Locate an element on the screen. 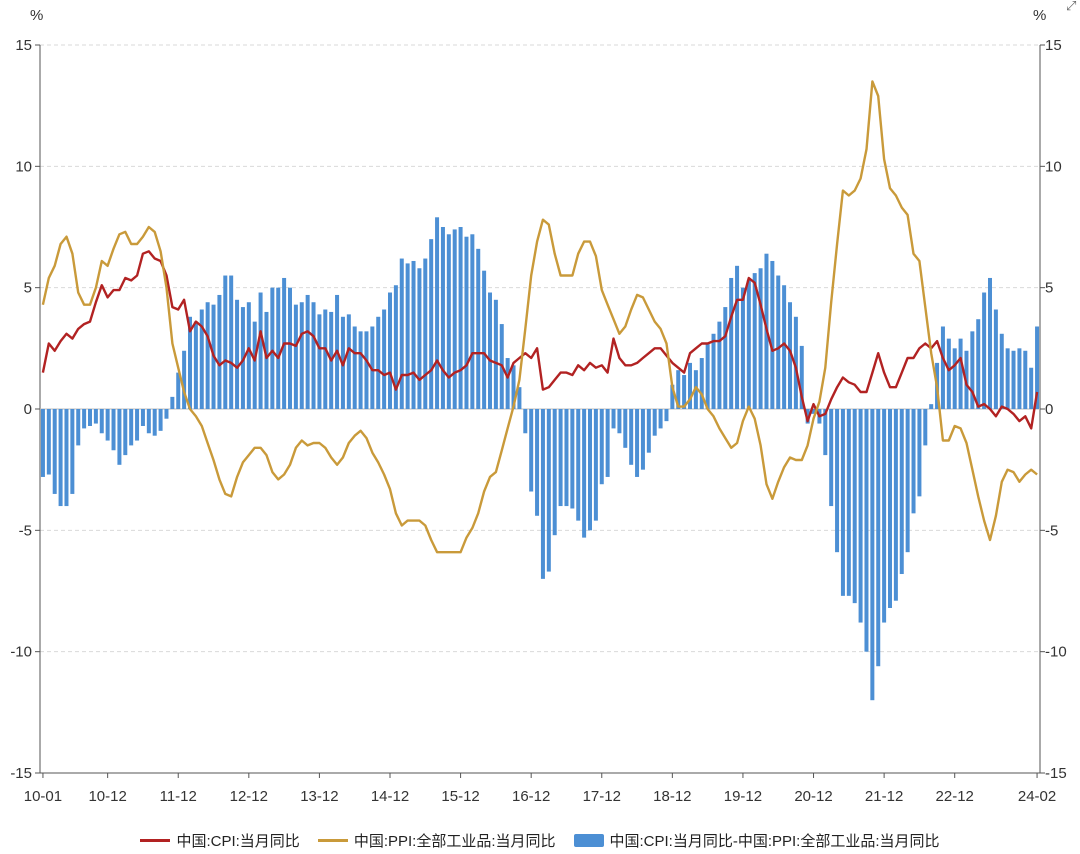  legend-item-ppi: 中国:PPI:全部工业品:当月同比 is located at coordinates (436, 840).